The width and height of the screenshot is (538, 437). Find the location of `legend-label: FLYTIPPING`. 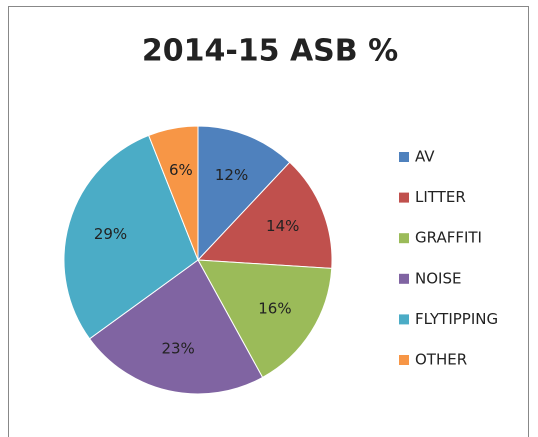

legend-label: FLYTIPPING is located at coordinates (456, 319).